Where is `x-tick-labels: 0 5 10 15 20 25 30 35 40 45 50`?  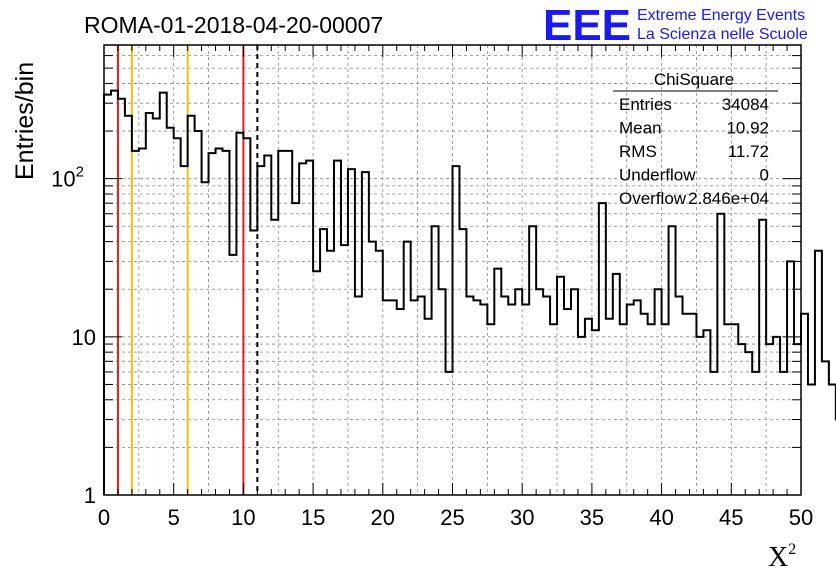 x-tick-labels: 0 5 10 15 20 25 30 35 40 45 50 is located at coordinates (455, 517).